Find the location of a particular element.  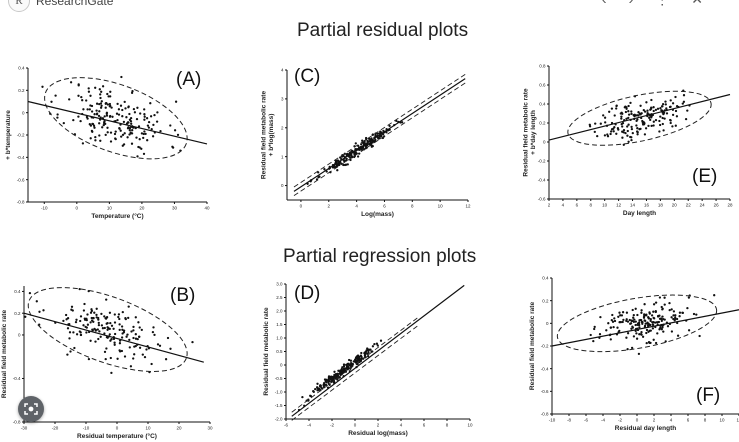

more-icon: ⋮ is located at coordinates (673, 3).